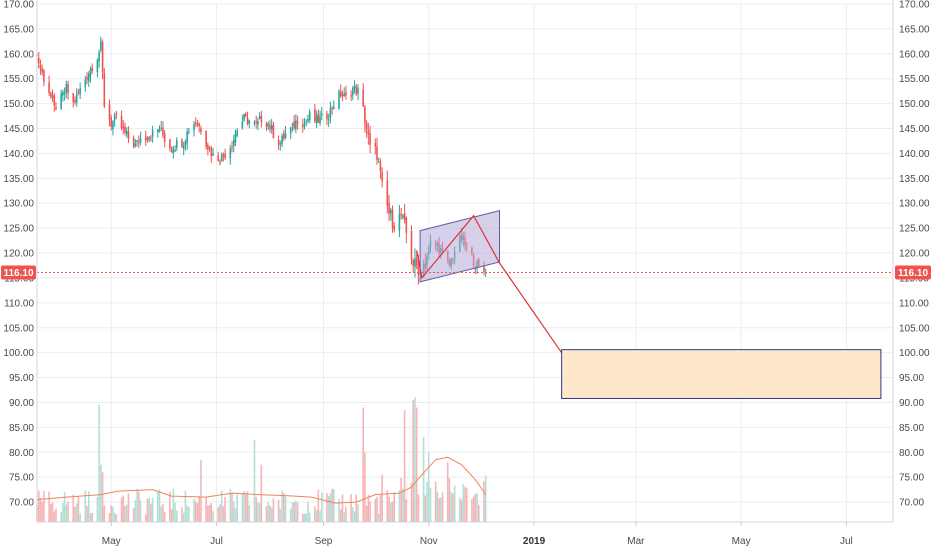 This screenshot has width=932, height=550. Describe the element at coordinates (19, 303) in the screenshot. I see `price-tick-label-left: 110.00` at that location.